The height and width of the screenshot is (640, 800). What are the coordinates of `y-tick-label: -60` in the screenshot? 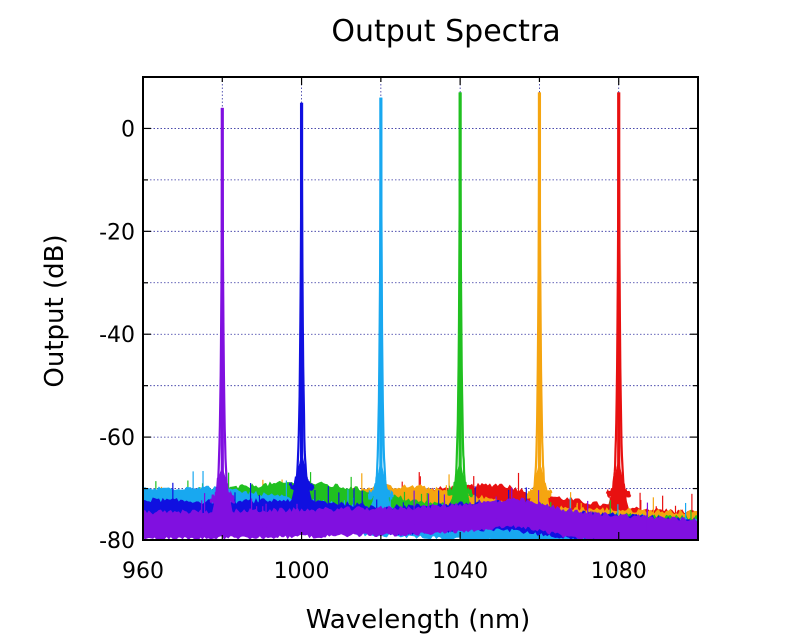 It's located at (117, 438).